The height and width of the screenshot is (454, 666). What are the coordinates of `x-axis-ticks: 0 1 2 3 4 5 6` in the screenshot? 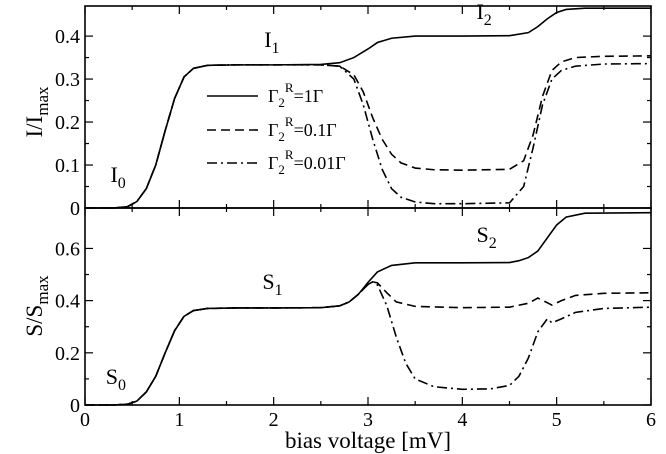 It's located at (368, 420).